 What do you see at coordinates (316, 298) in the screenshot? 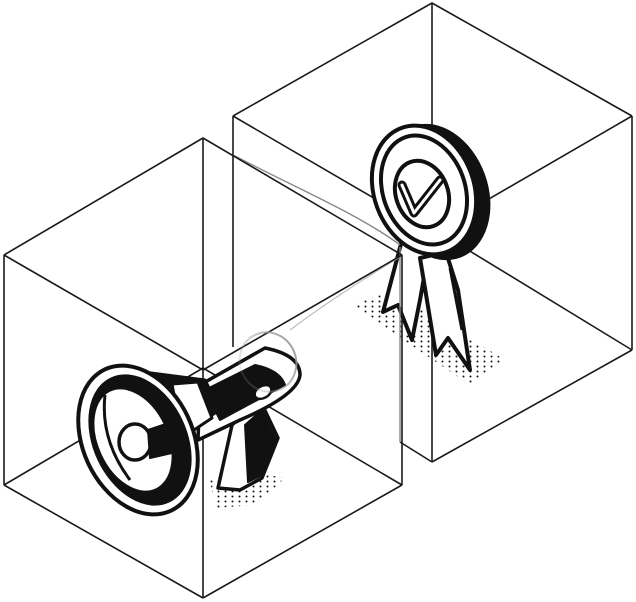
I see `glass-tunnel` at bounding box center [316, 298].